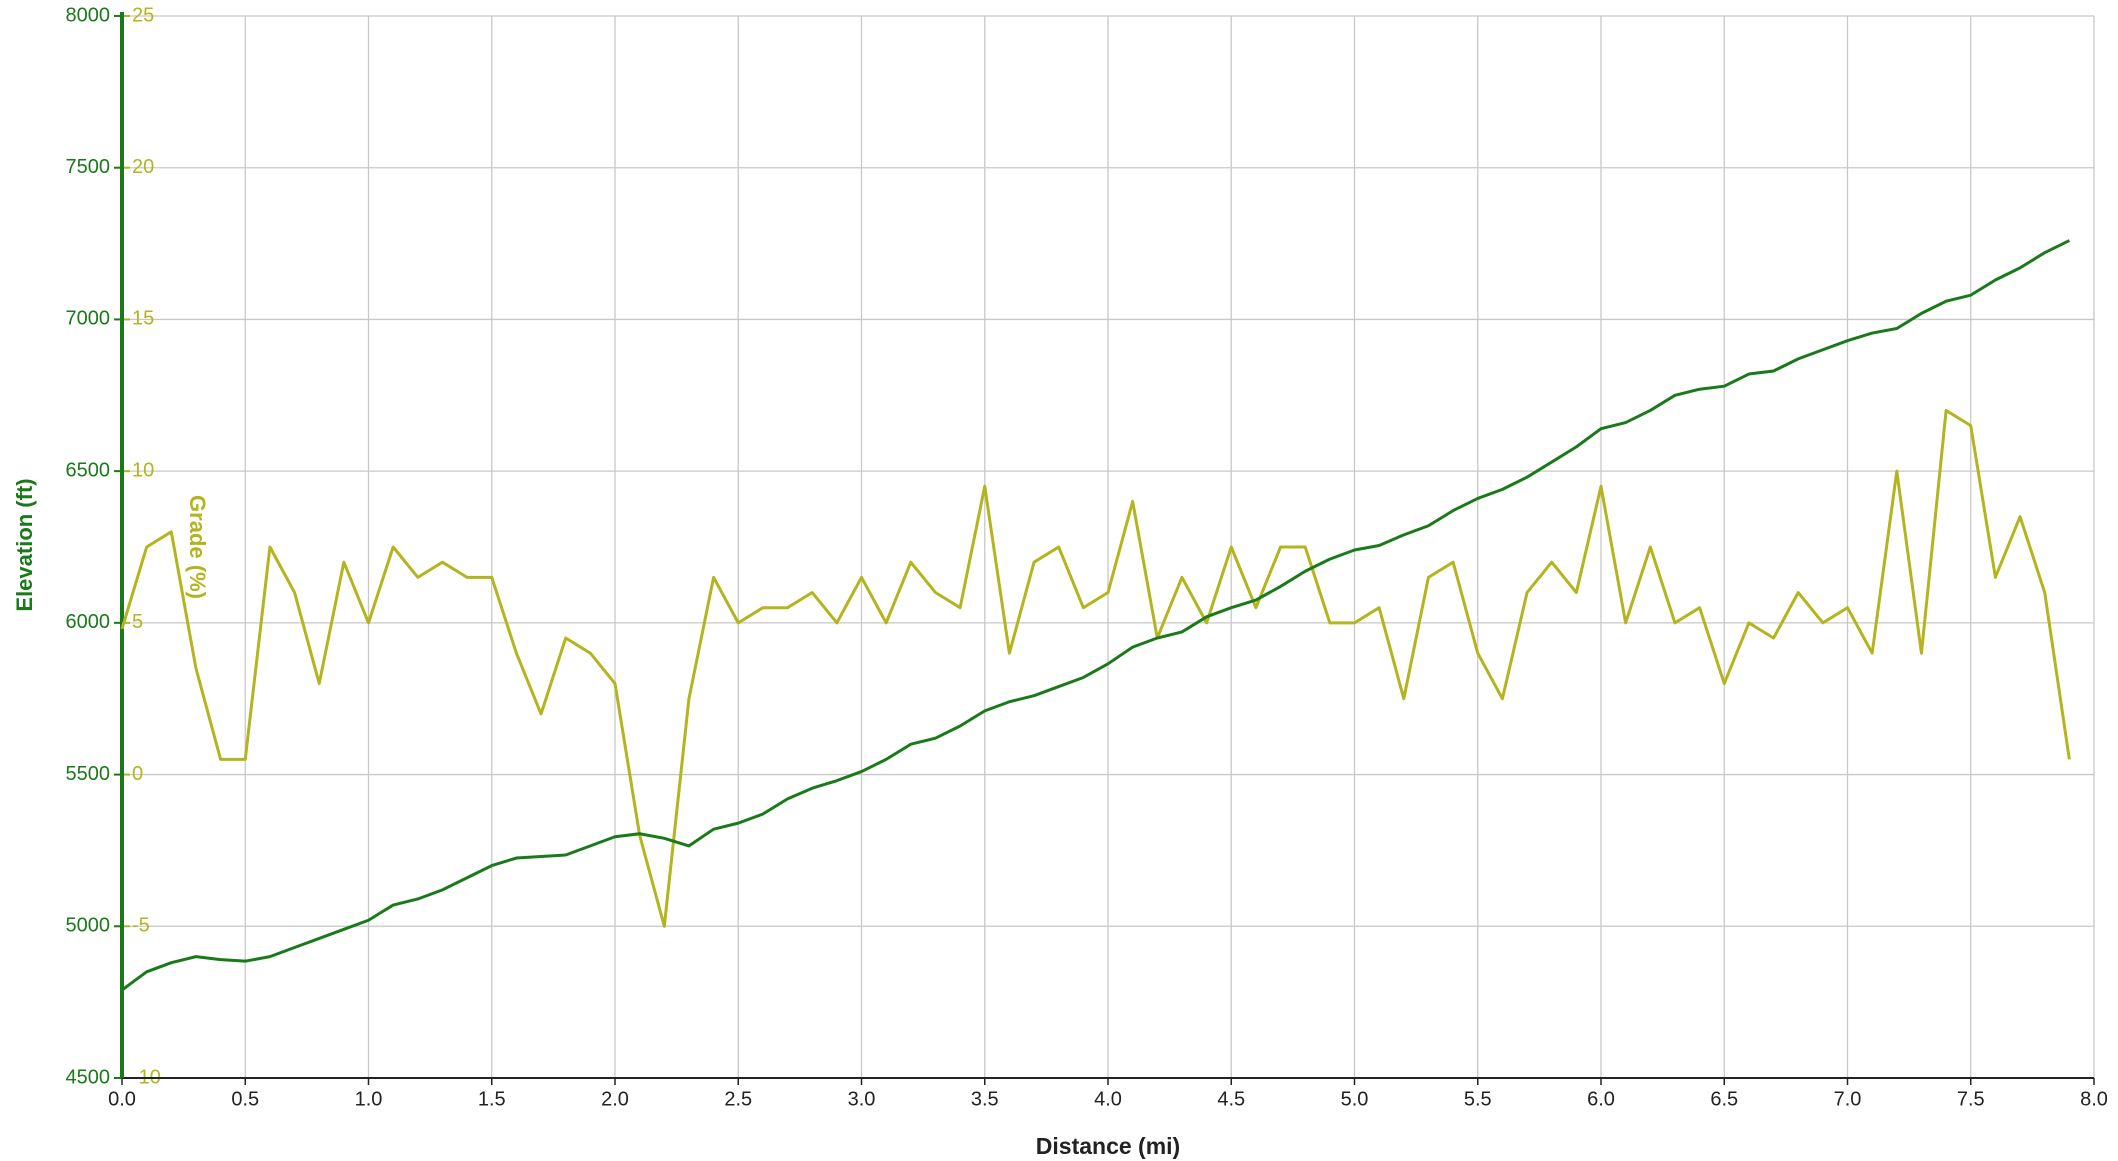 The image size is (2118, 1161). What do you see at coordinates (1108, 1146) in the screenshot?
I see `x-axis-label: Distance (mi)` at bounding box center [1108, 1146].